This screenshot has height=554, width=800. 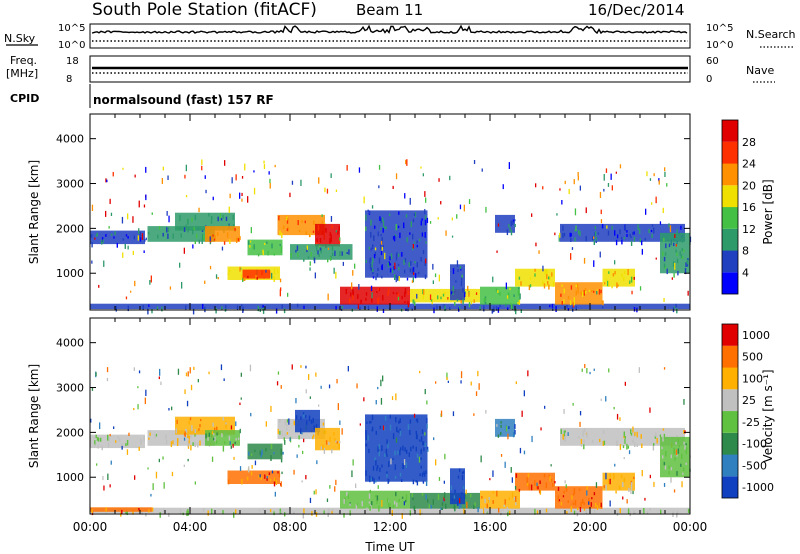 What do you see at coordinates (396, 244) in the screenshot?
I see `power-region` at bounding box center [396, 244].